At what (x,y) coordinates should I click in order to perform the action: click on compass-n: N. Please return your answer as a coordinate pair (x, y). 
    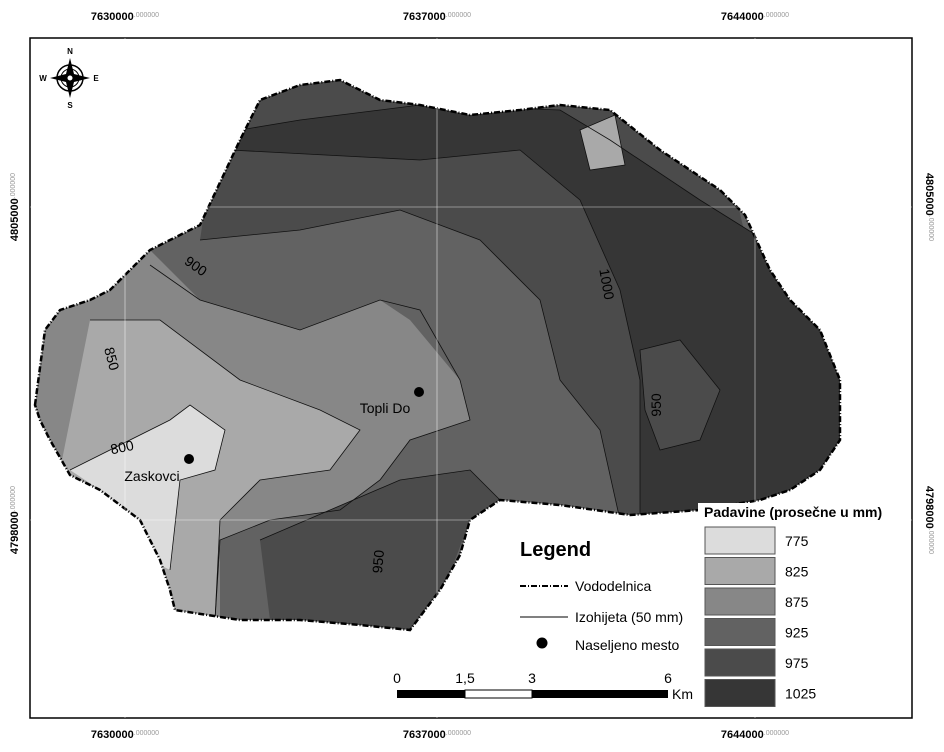
    Looking at the image, I should click on (70, 51).